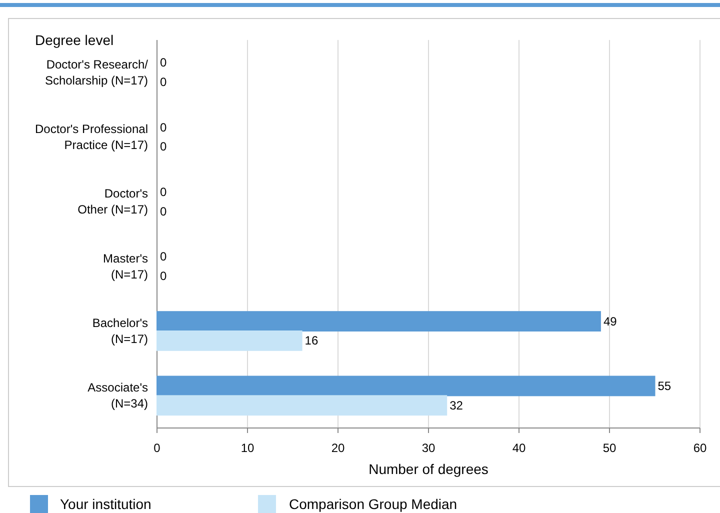  I want to click on y-axis-title: Degree level, so click(74, 40).